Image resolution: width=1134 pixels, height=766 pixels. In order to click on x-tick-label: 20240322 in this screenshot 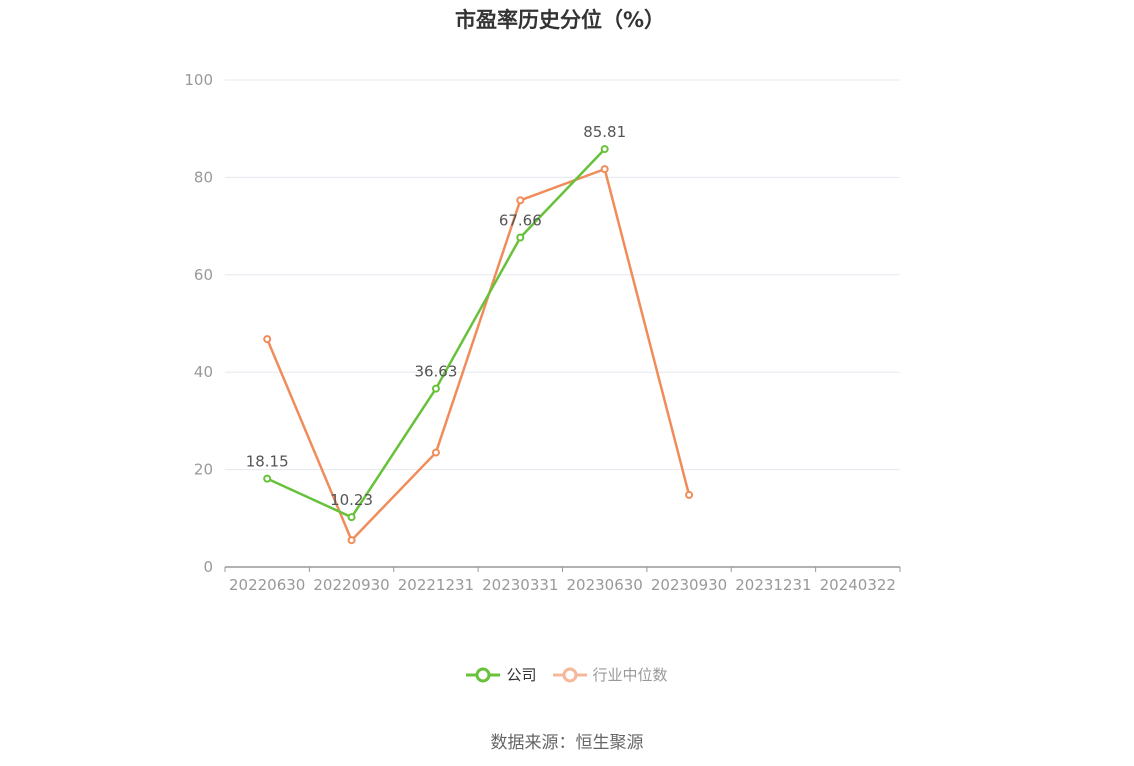, I will do `click(858, 585)`.